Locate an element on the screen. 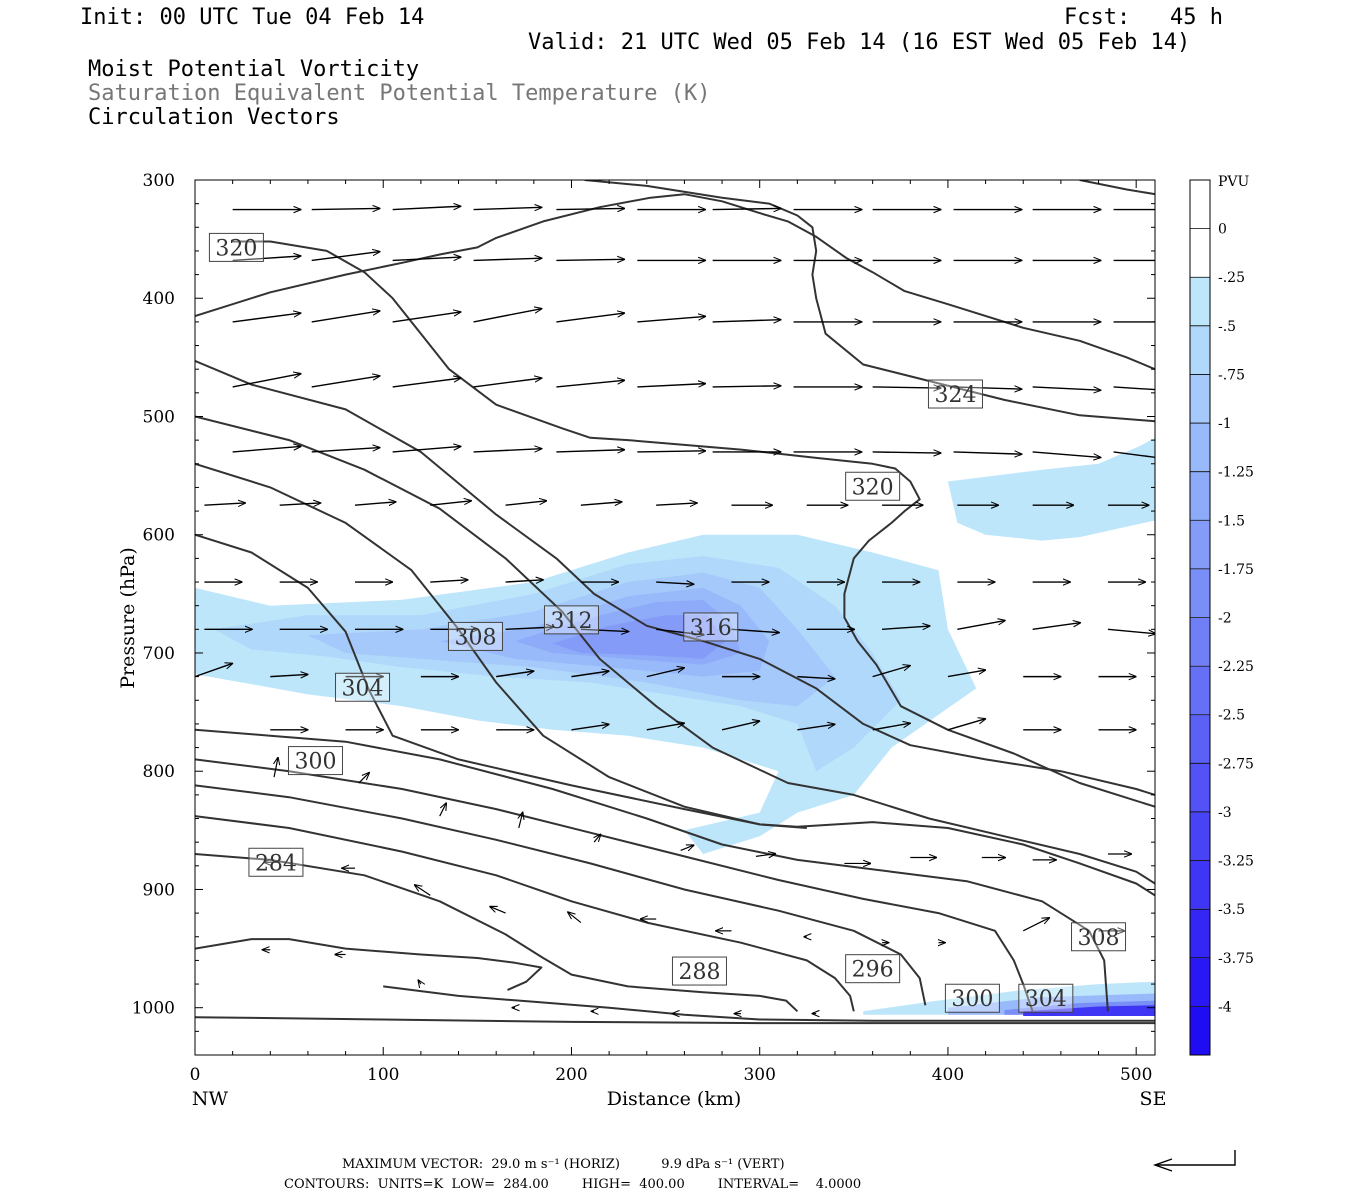  contour-label-288-9: 288 is located at coordinates (699, 971).